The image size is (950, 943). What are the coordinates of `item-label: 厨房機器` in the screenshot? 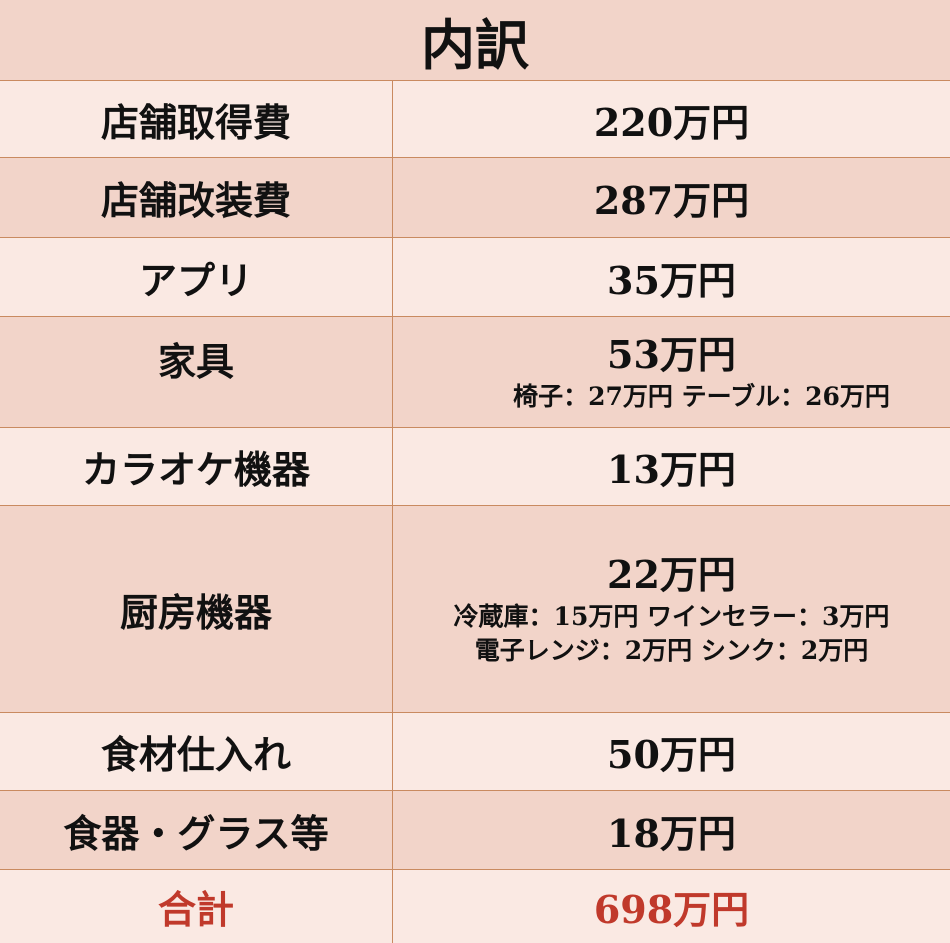 It's located at (196, 609).